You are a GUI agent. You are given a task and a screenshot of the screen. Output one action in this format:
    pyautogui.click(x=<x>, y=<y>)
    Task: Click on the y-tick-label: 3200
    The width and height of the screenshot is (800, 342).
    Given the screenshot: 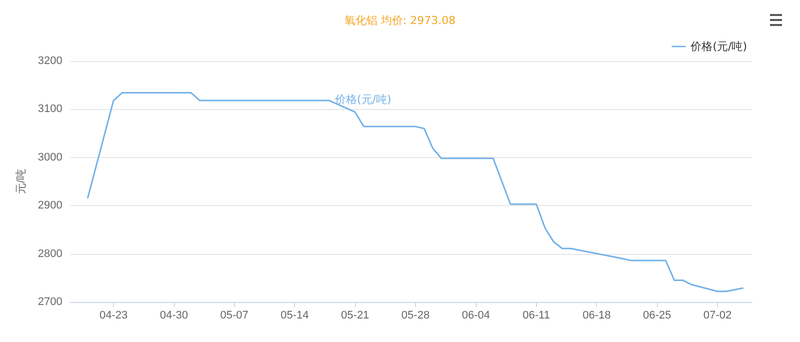 What is the action you would take?
    pyautogui.click(x=50, y=61)
    